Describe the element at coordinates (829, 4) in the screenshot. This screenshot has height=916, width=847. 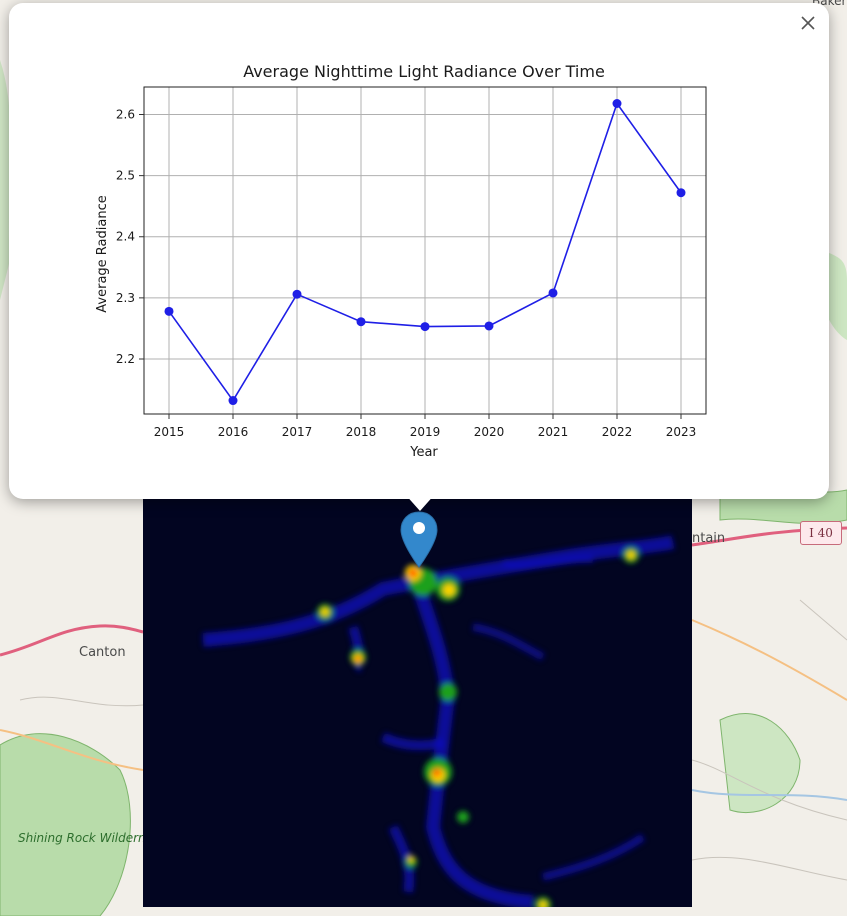
I see `map-label-baker: Baker` at that location.